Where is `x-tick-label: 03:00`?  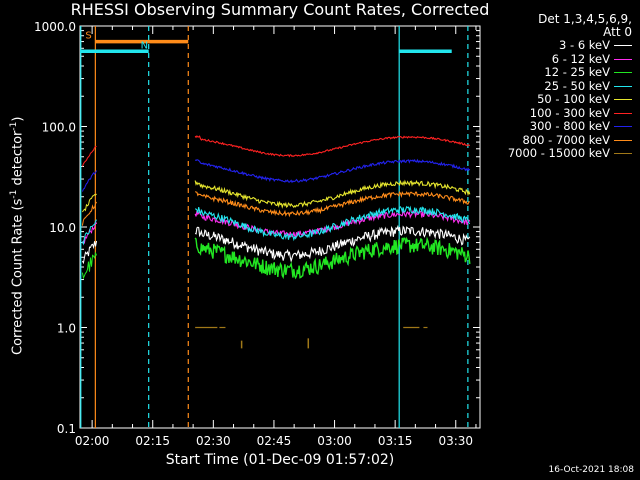
x-tick-label: 03:00 is located at coordinates (334, 441).